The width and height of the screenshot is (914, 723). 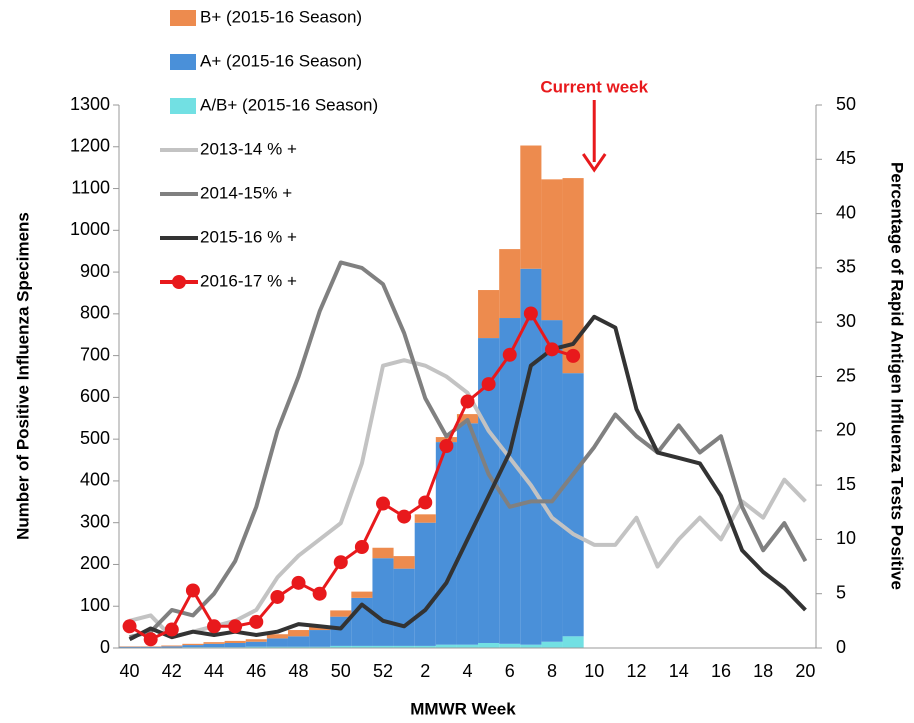 I want to click on x-axis-title: MMWR Week, so click(x=463, y=708).